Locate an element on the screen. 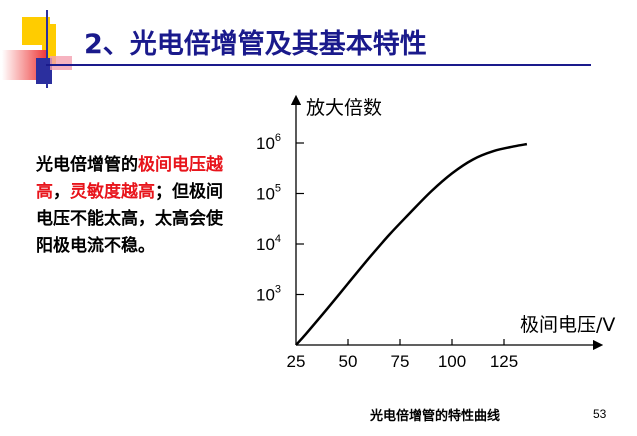 Image resolution: width=637 pixels, height=436 pixels. x-tick-label: 50 is located at coordinates (348, 361).